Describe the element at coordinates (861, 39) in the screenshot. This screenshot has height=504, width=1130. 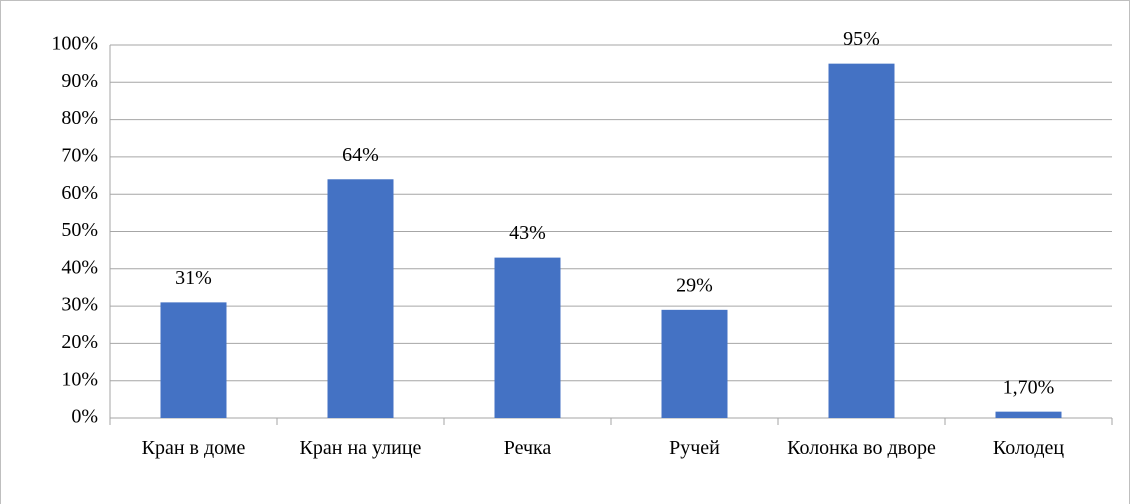
I see `data-label: 95%` at that location.